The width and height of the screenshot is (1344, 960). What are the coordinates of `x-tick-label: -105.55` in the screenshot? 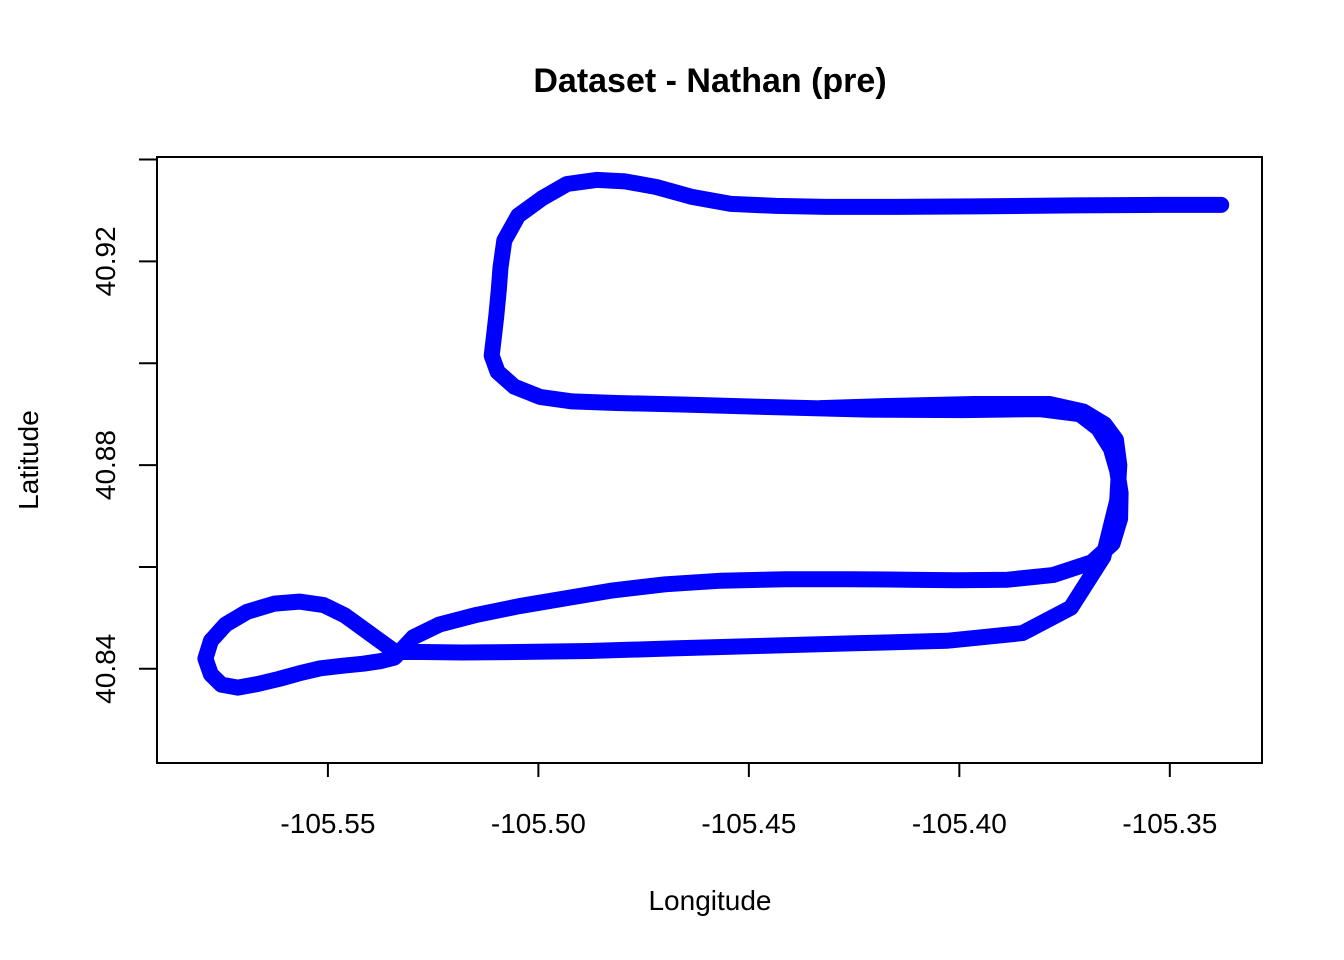 It's located at (327, 823).